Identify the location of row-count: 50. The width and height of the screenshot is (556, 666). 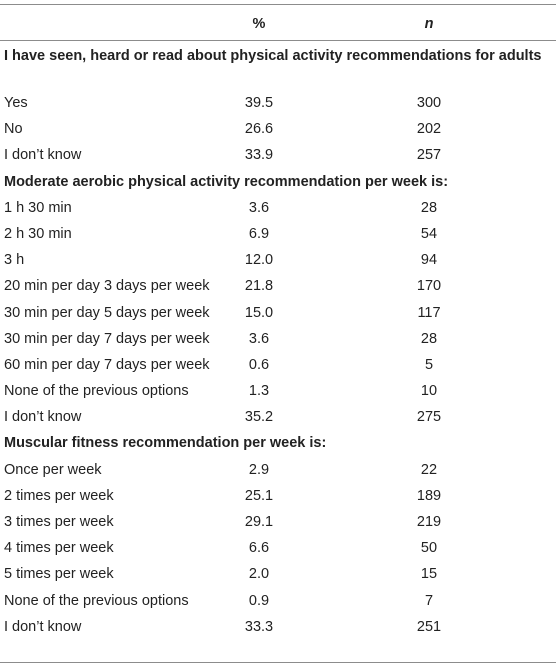
(429, 548).